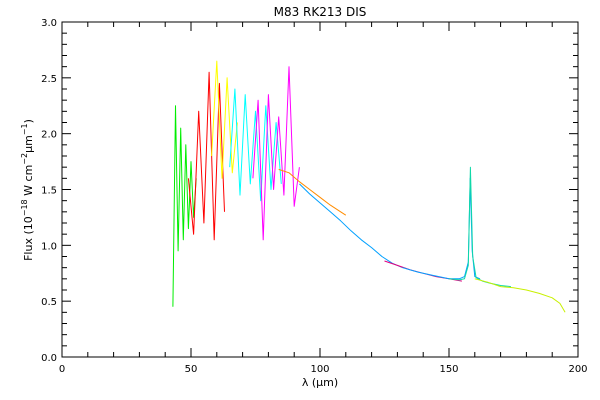  What do you see at coordinates (49, 358) in the screenshot?
I see `y-tick-label: 0.0` at bounding box center [49, 358].